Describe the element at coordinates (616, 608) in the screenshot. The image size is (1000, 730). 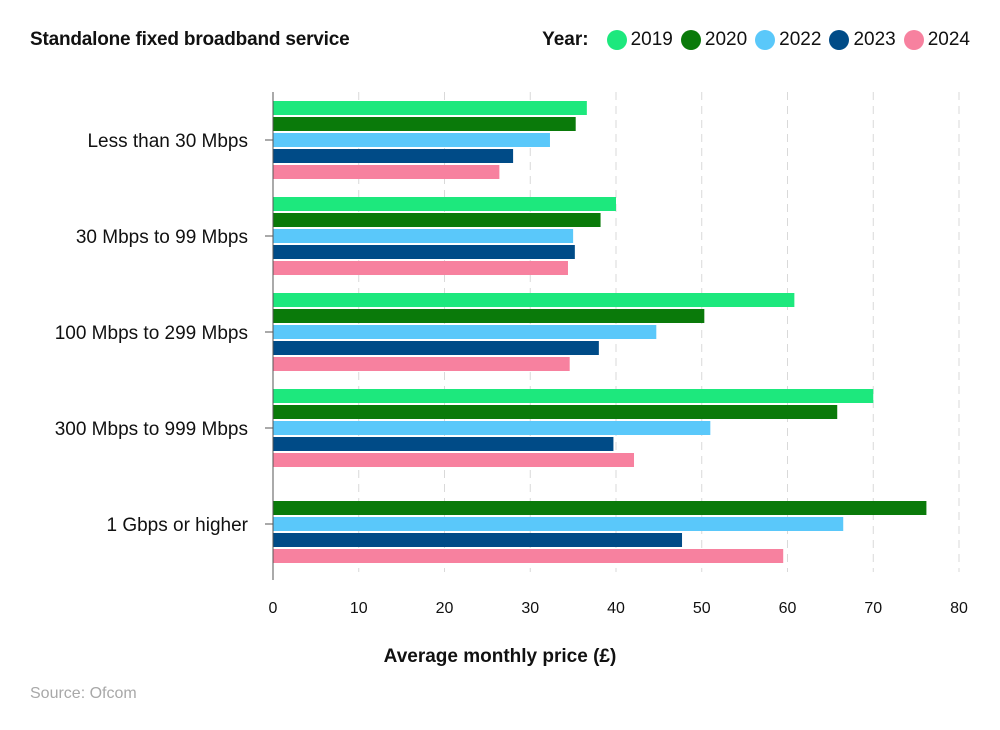
I see `x-tick-label: 40` at that location.